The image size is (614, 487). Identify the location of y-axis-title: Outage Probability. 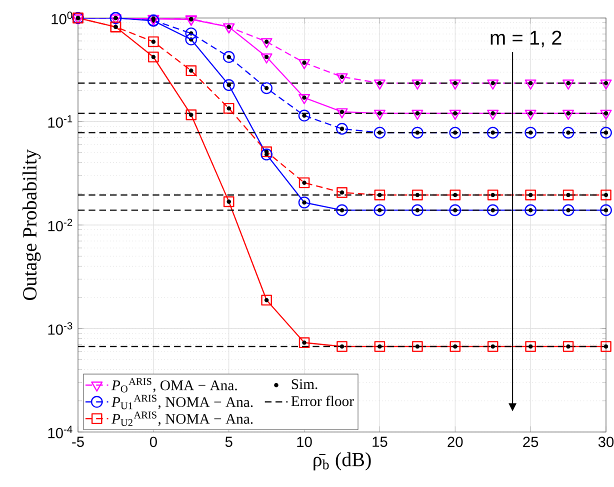
(31, 224).